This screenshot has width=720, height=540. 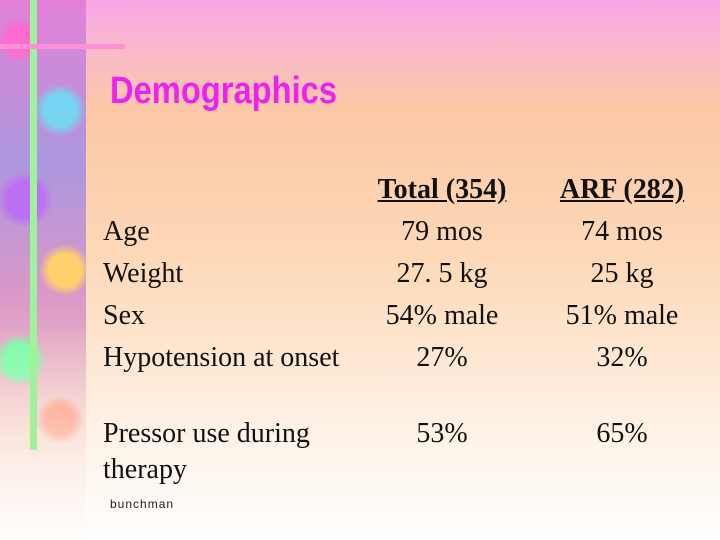 What do you see at coordinates (622, 357) in the screenshot?
I see `table-cell: 32%` at bounding box center [622, 357].